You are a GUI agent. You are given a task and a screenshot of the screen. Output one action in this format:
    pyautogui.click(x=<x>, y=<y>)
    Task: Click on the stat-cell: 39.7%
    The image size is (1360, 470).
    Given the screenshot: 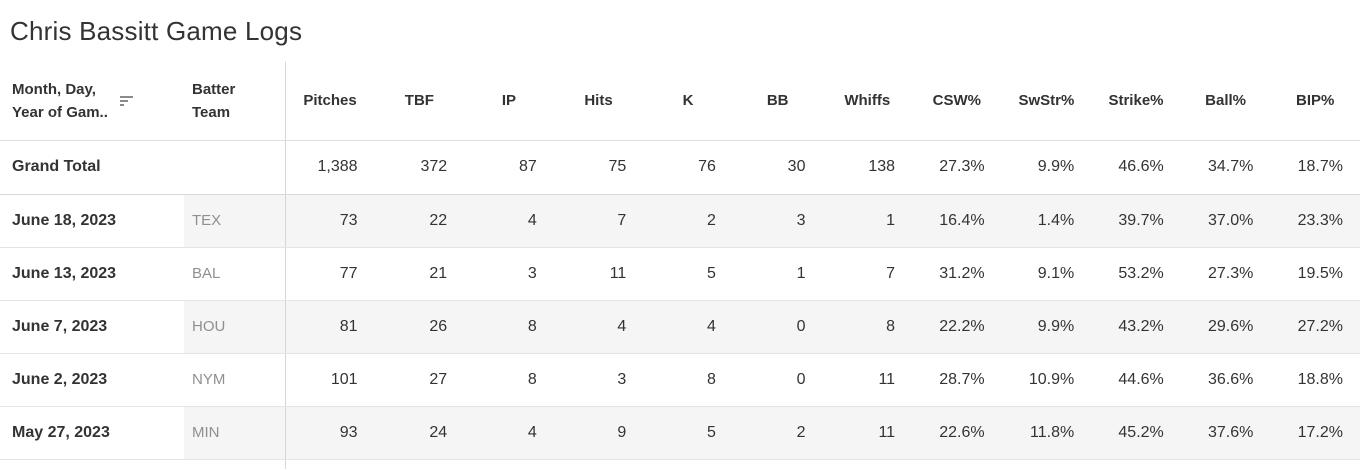 What is the action you would take?
    pyautogui.click(x=1136, y=221)
    